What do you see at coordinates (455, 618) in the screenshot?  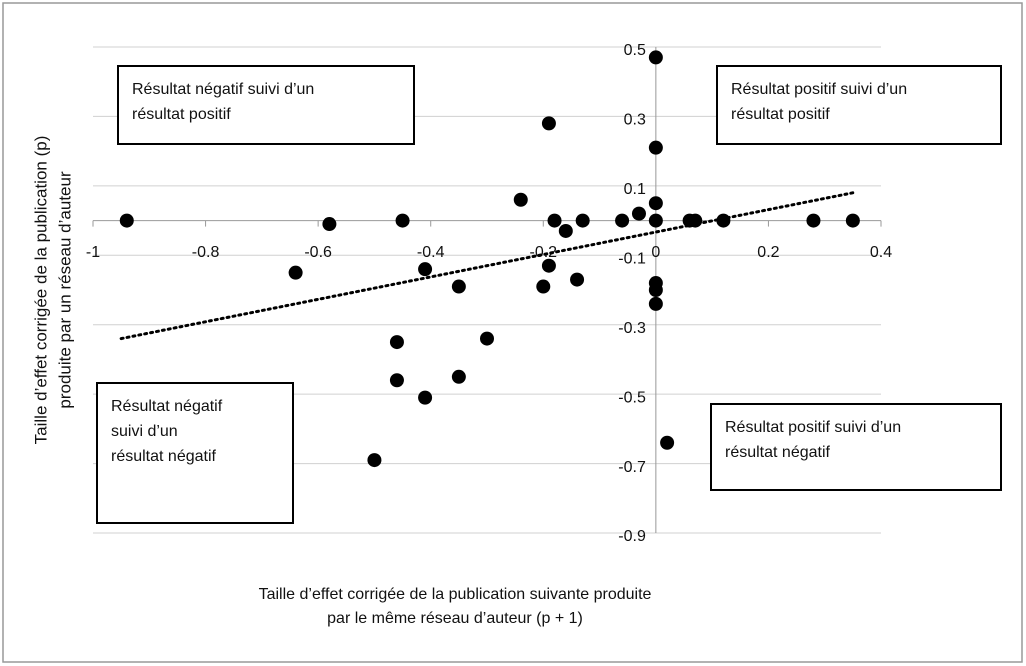 I see `x-axis-label: par le même réseau d’auteur (p + 1)` at bounding box center [455, 618].